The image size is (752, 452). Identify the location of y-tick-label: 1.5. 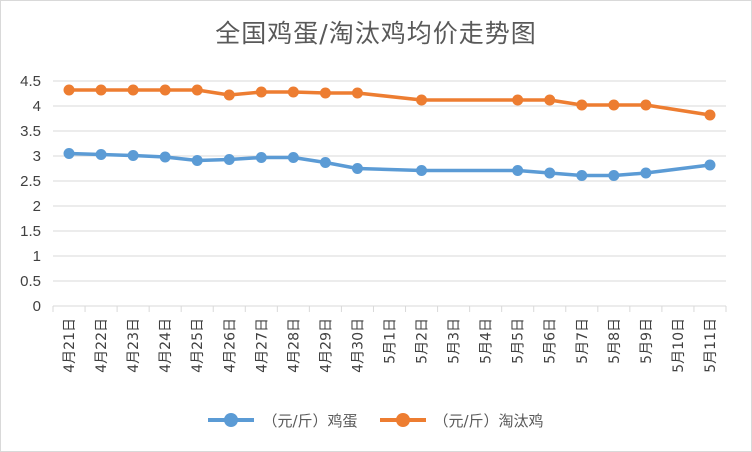
(30, 231).